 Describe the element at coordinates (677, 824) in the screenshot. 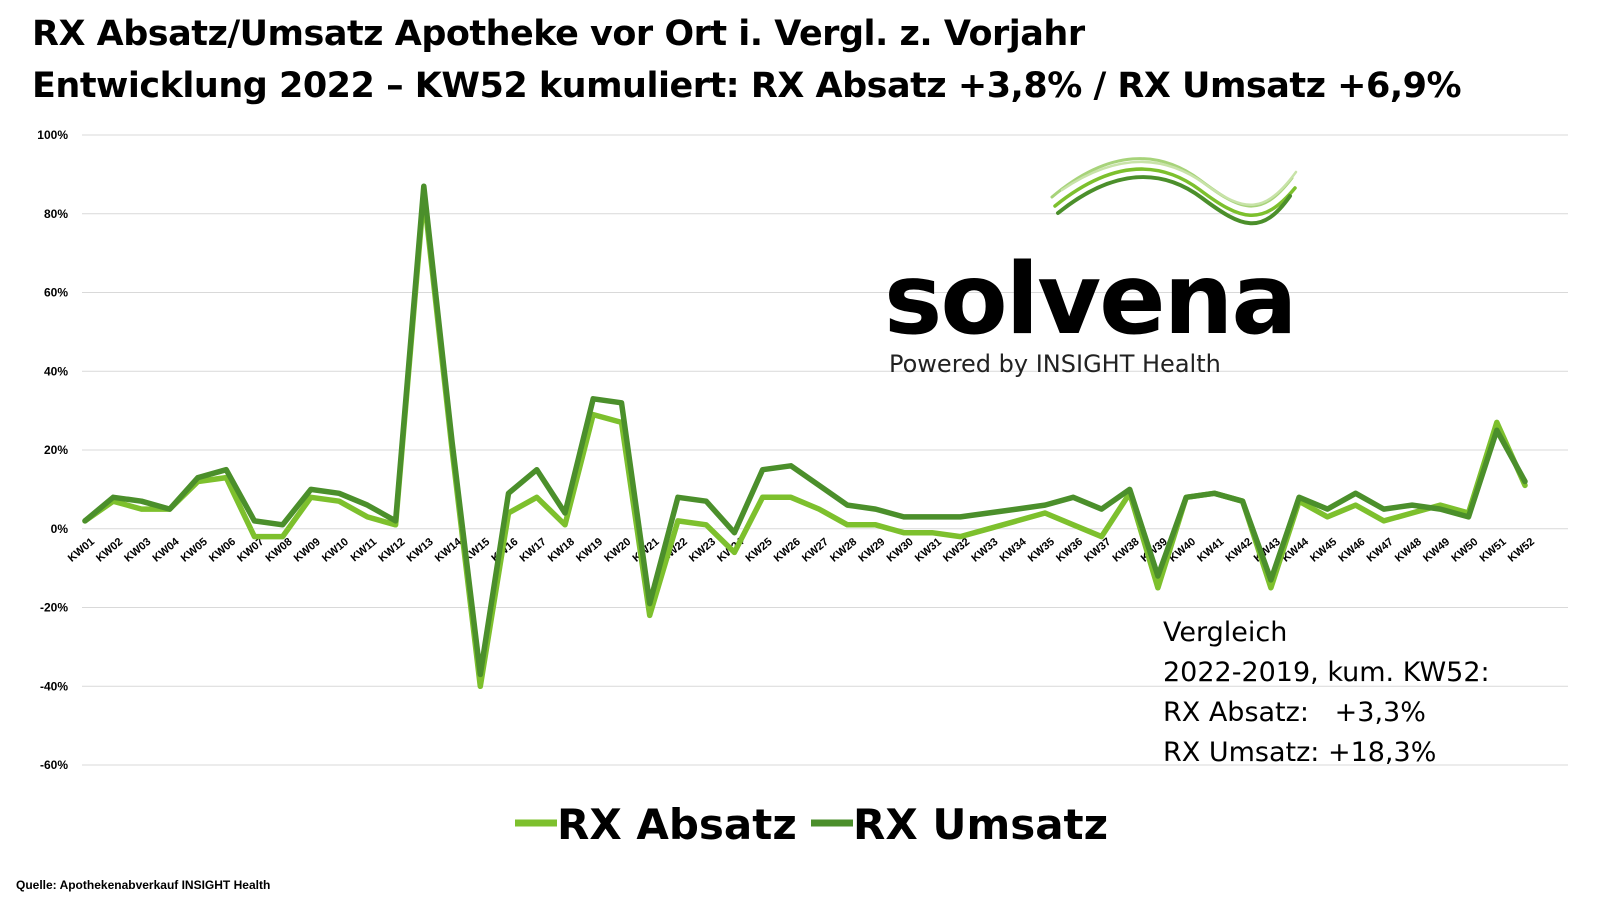

I see `legend-label-absatz: RX Absatz` at that location.